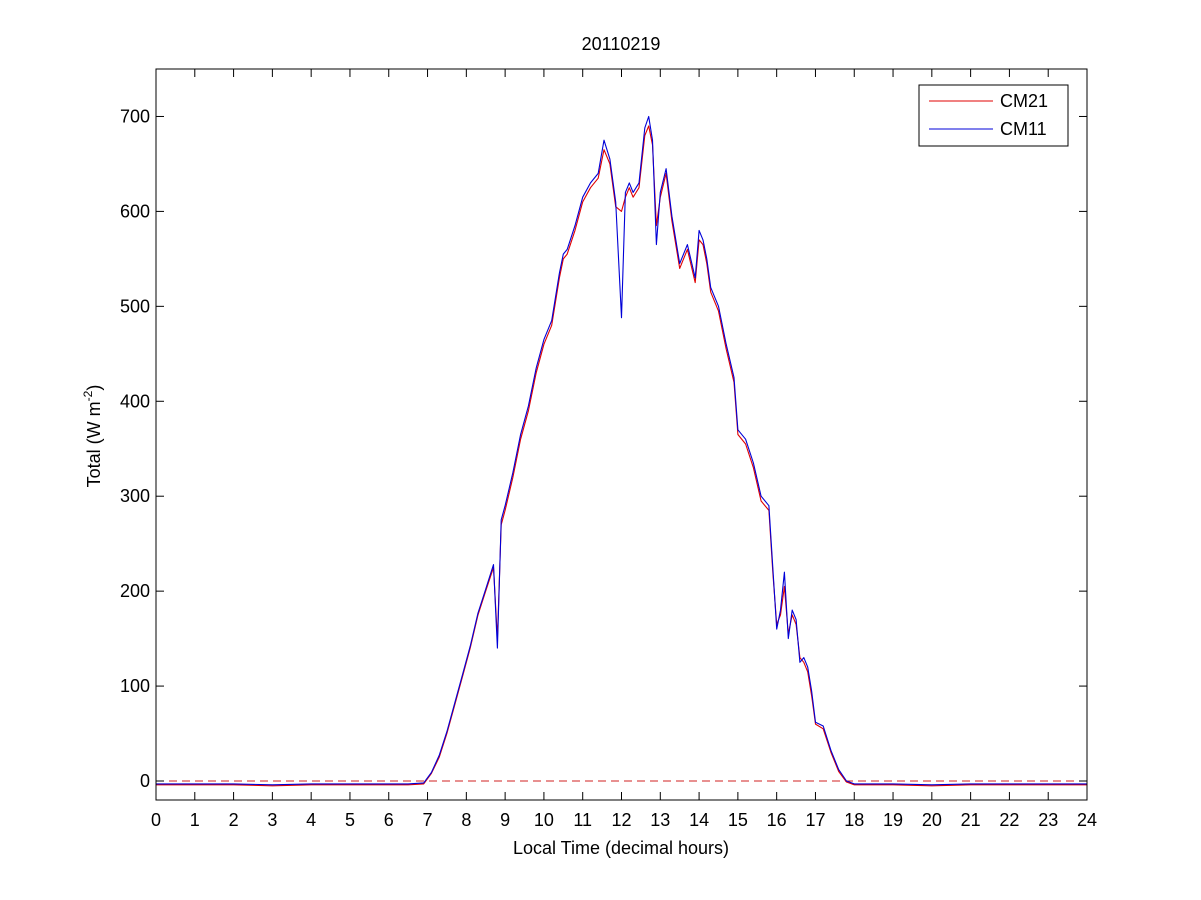 The image size is (1201, 900). Describe the element at coordinates (971, 820) in the screenshot. I see `x-tick-label: 21` at that location.